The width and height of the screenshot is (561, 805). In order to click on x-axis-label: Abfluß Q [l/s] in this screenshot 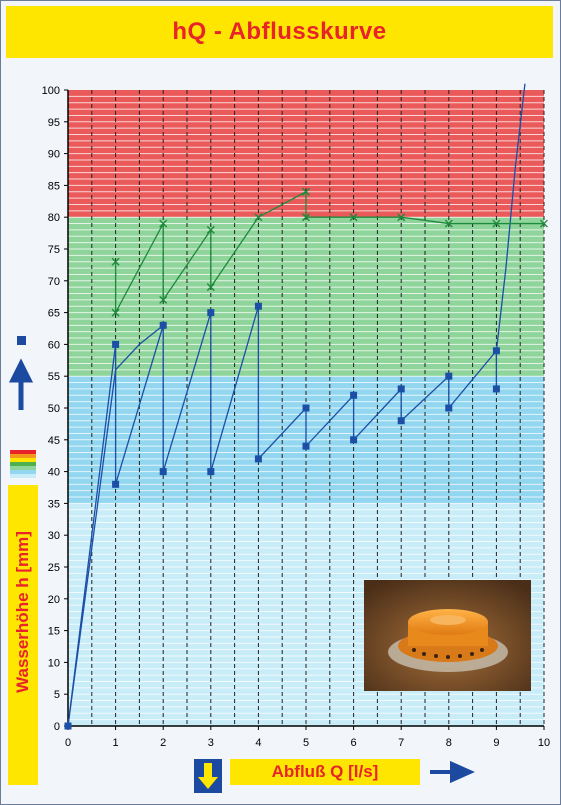, I will do `click(325, 771)`.